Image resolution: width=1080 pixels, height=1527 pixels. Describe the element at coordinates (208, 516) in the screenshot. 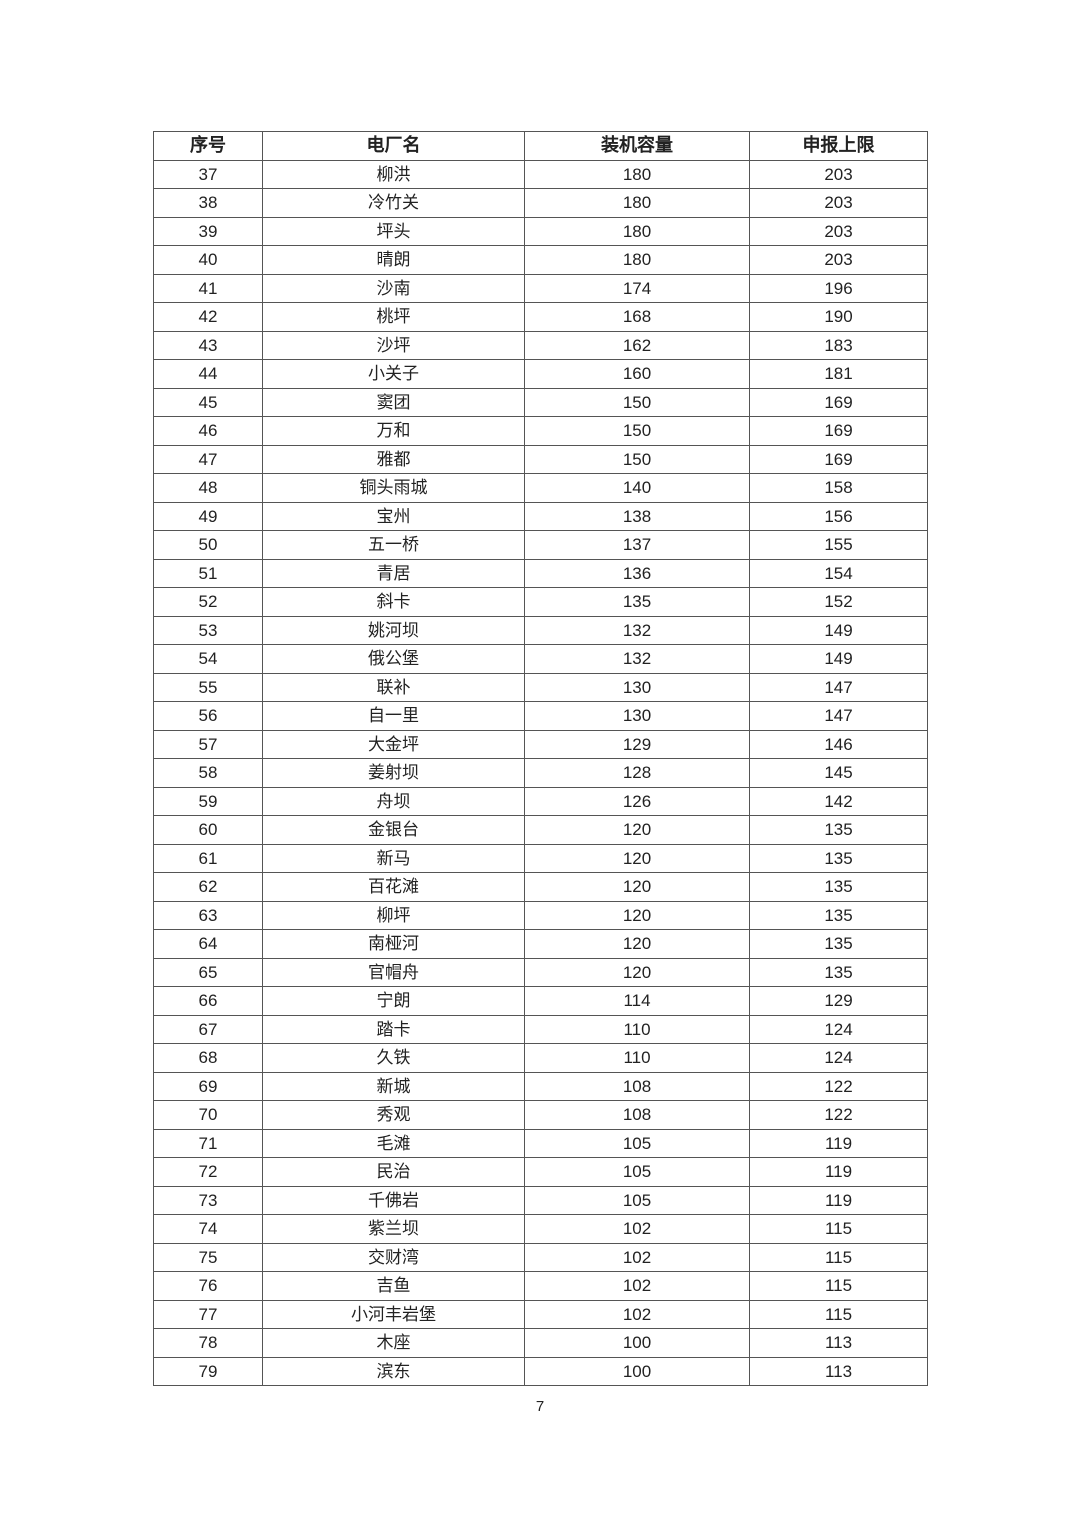

I see `cell-index: 49` at that location.